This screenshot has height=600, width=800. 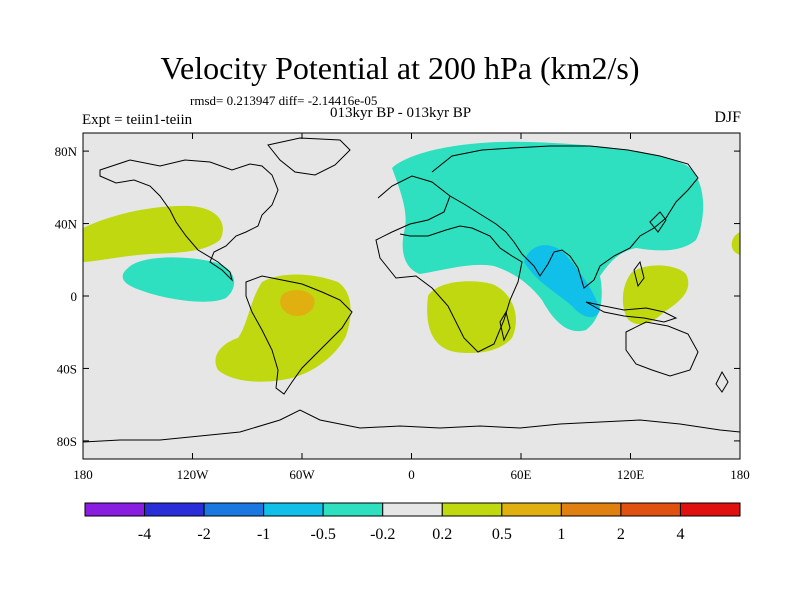 What do you see at coordinates (66, 224) in the screenshot?
I see `lat-tick-label: 40N` at bounding box center [66, 224].